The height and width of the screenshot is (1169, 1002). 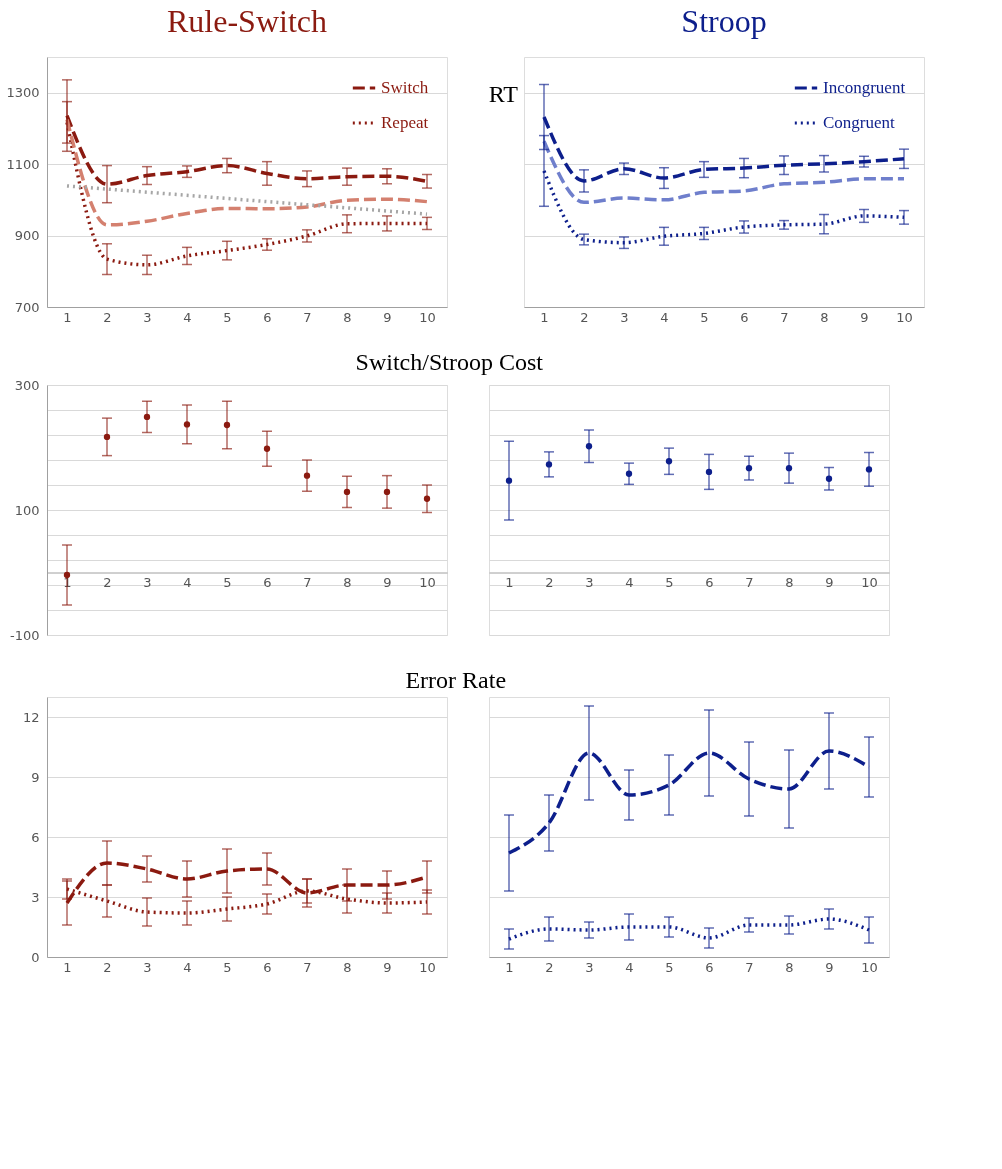 What do you see at coordinates (31, 717) in the screenshot?
I see `y-tick-label: 12` at bounding box center [31, 717].